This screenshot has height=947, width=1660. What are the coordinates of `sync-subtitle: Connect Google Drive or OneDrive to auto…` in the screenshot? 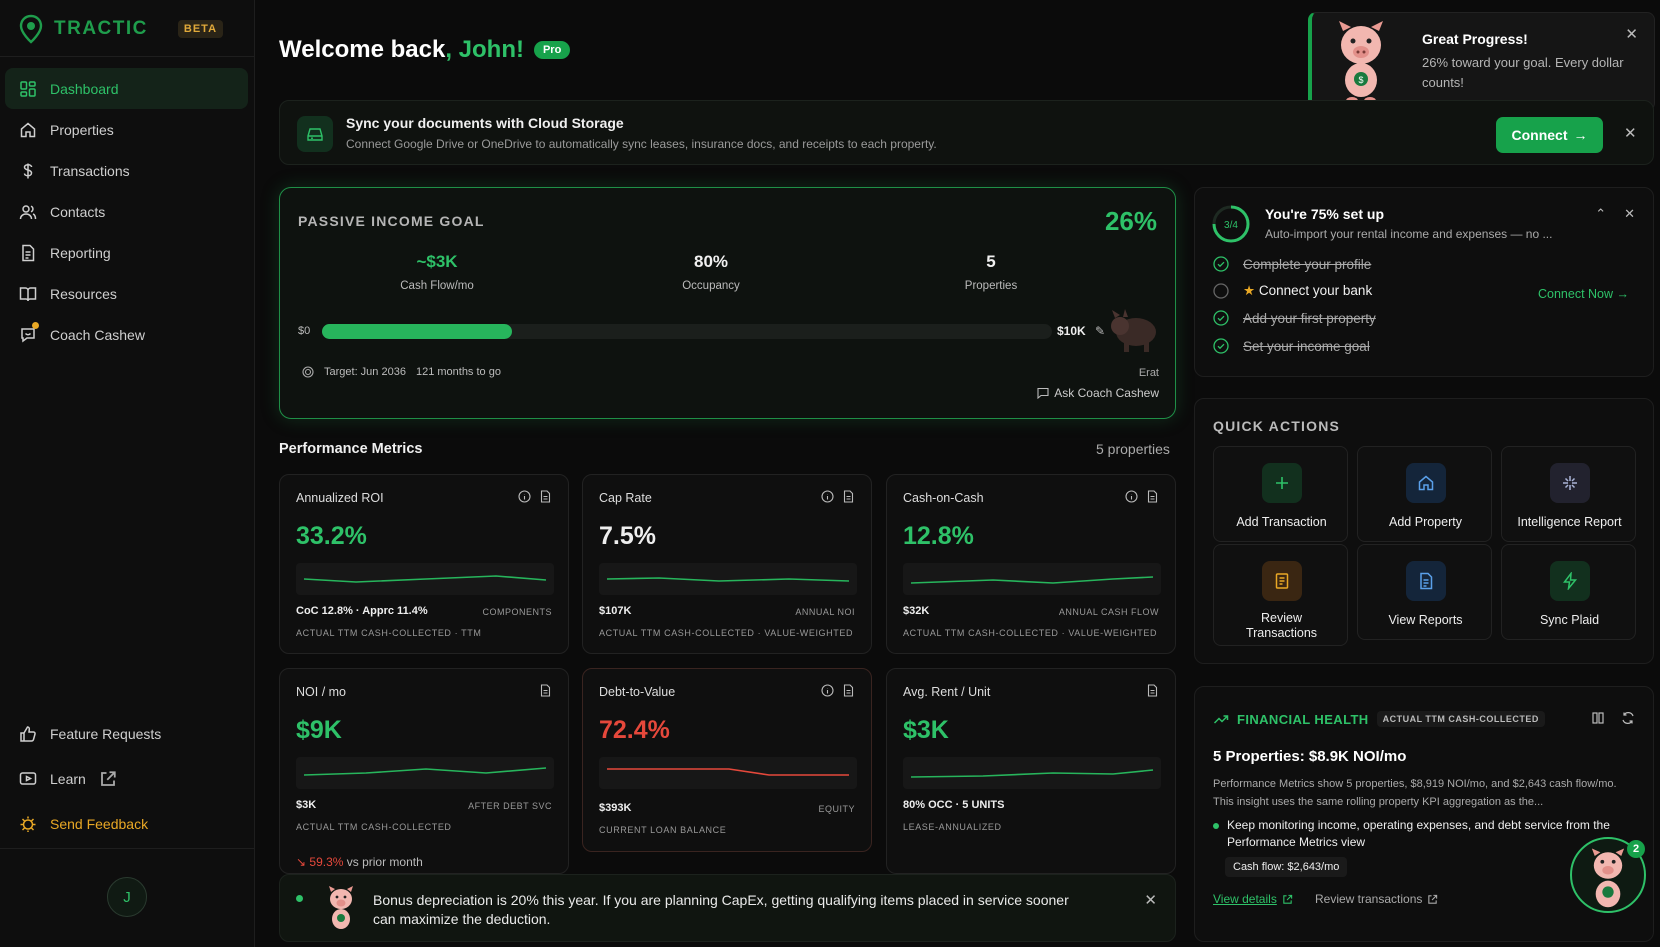 It's located at (641, 144).